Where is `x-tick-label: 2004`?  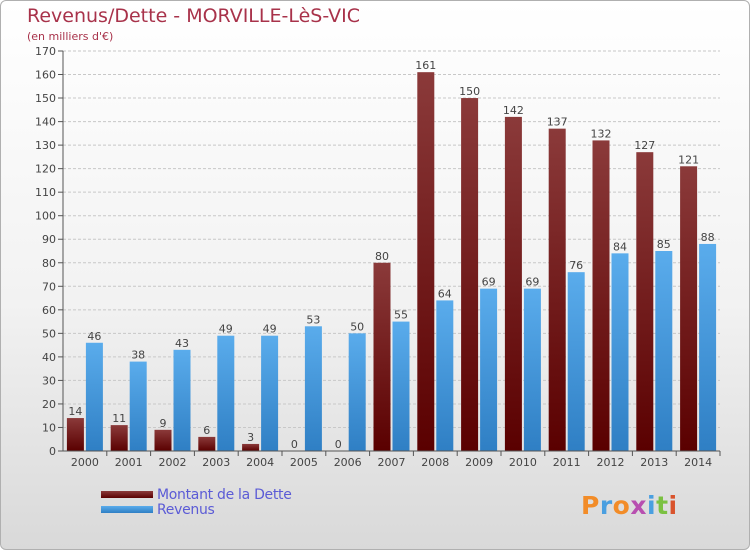
x-tick-label: 2004 is located at coordinates (260, 462).